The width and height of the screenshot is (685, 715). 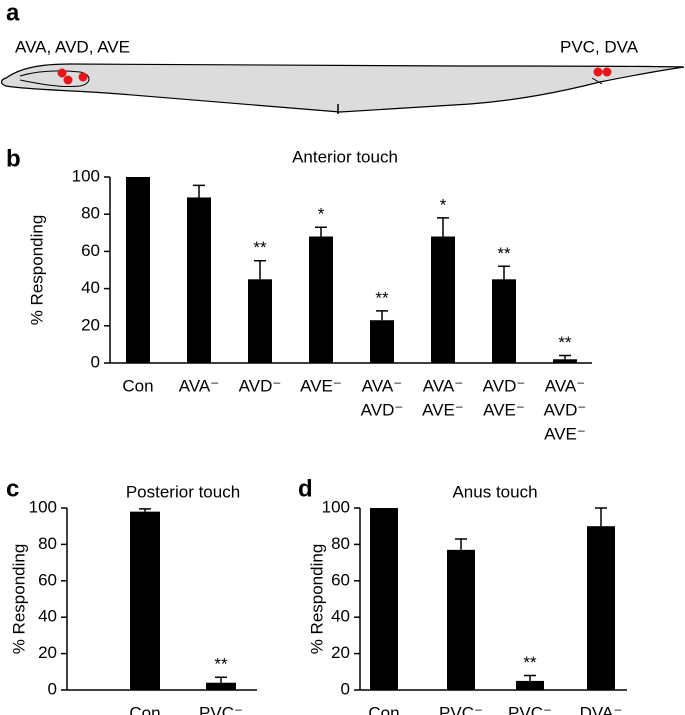 What do you see at coordinates (599, 46) in the screenshot?
I see `neuron-label: PVC, DVA` at bounding box center [599, 46].